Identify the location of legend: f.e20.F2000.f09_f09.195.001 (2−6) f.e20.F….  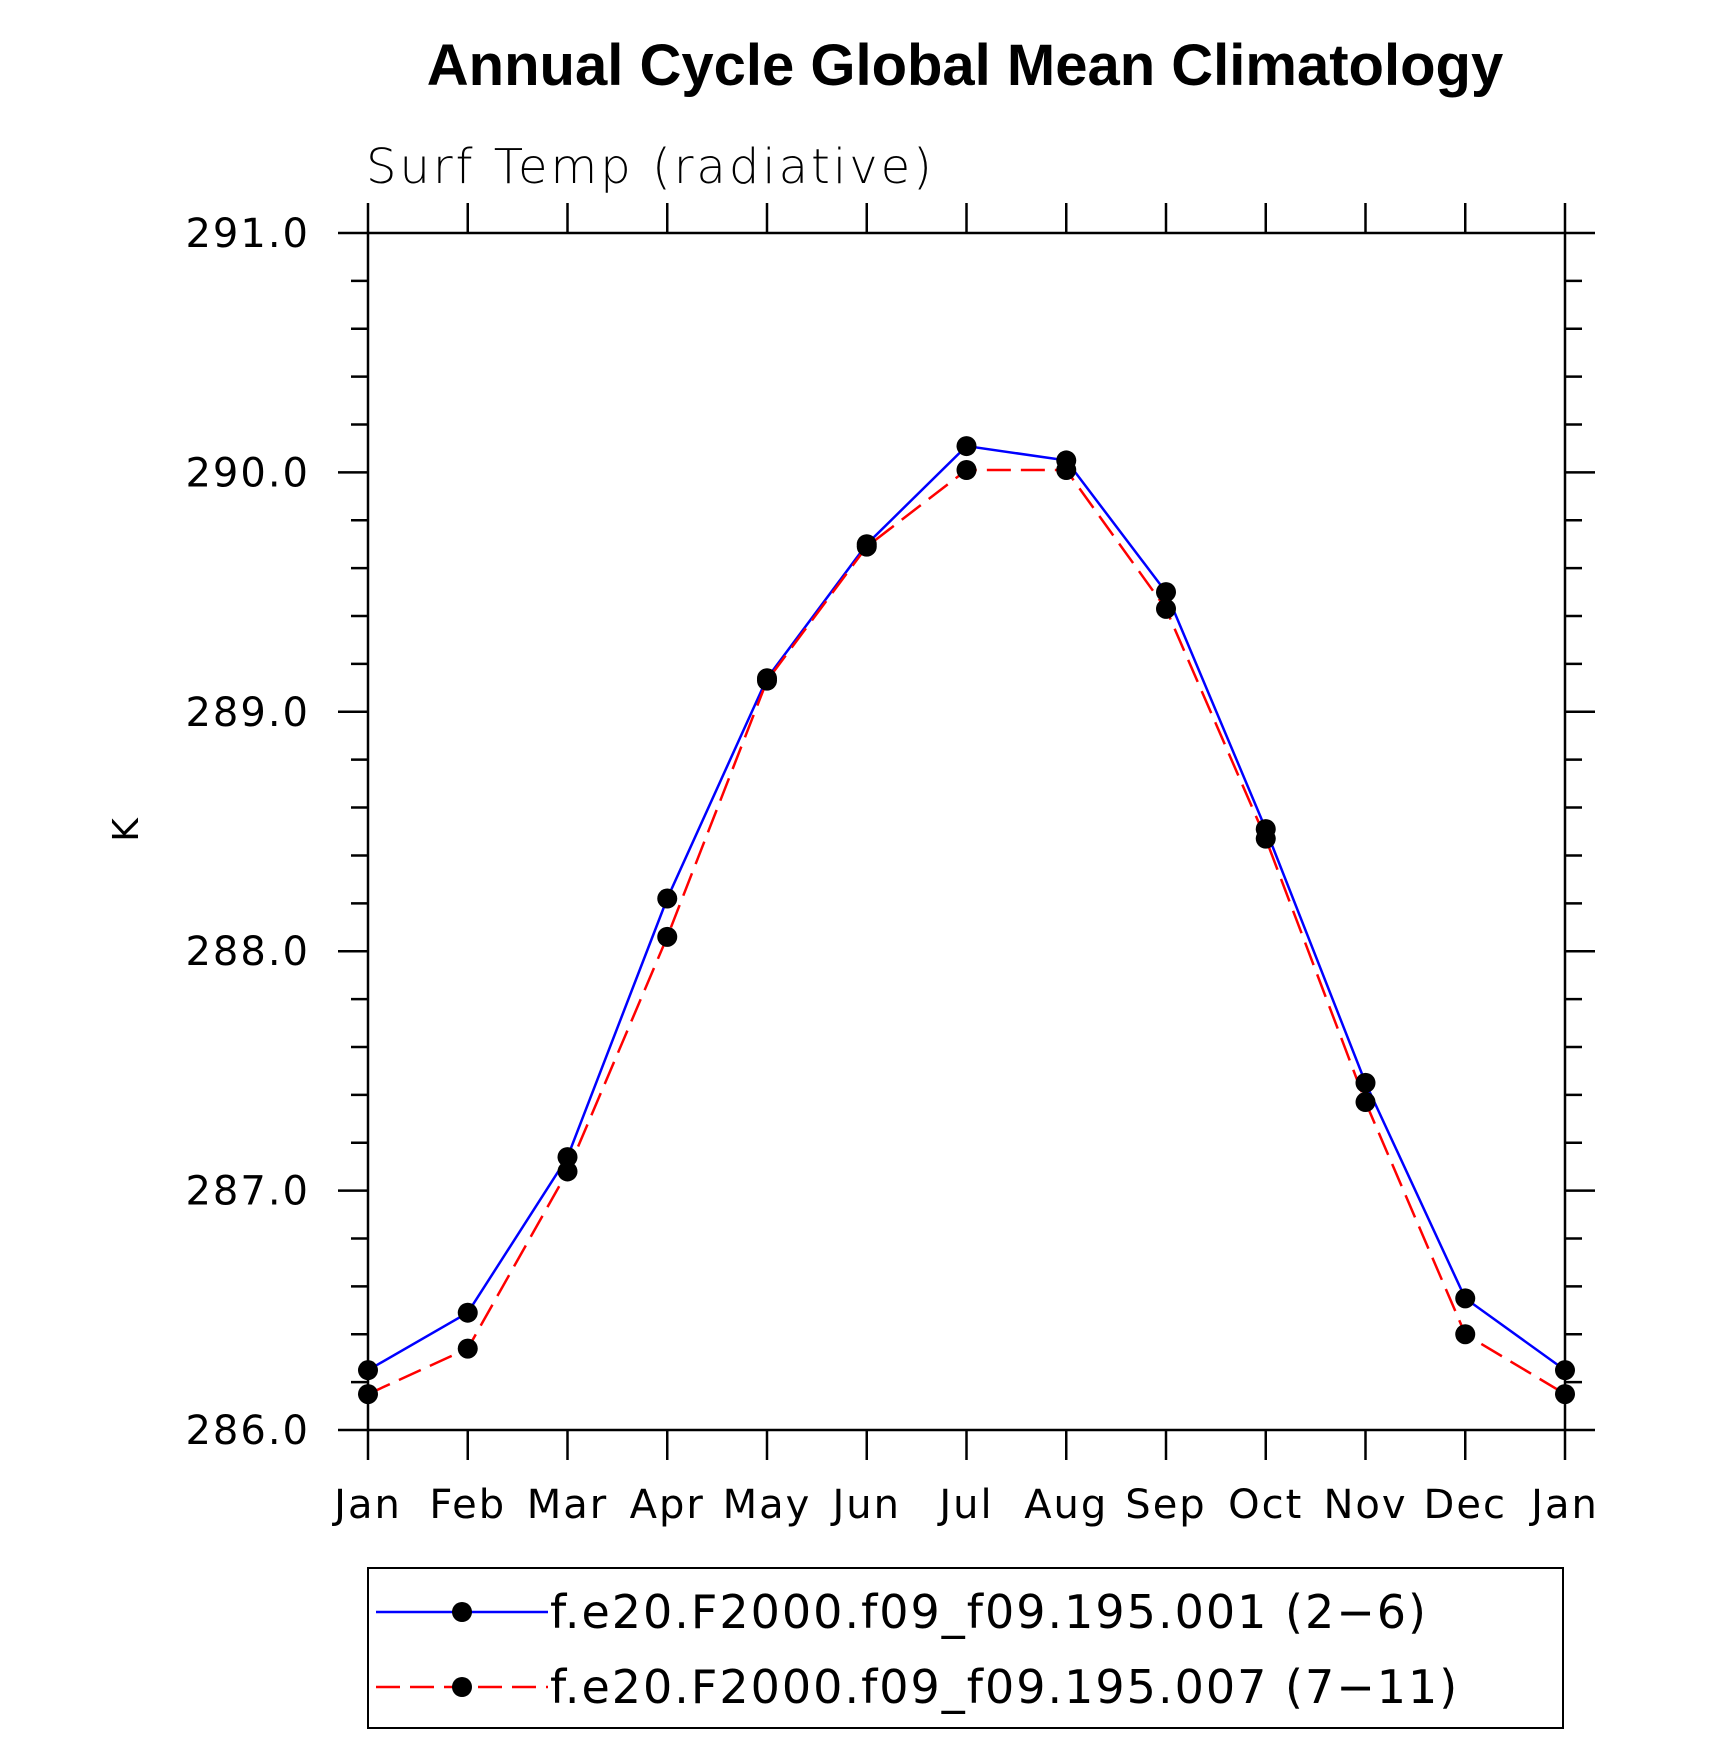
(965, 1648).